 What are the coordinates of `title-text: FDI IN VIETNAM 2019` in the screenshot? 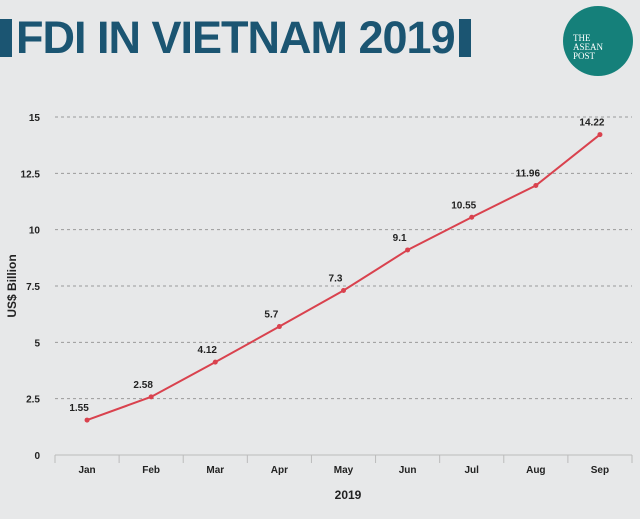 It's located at (236, 37).